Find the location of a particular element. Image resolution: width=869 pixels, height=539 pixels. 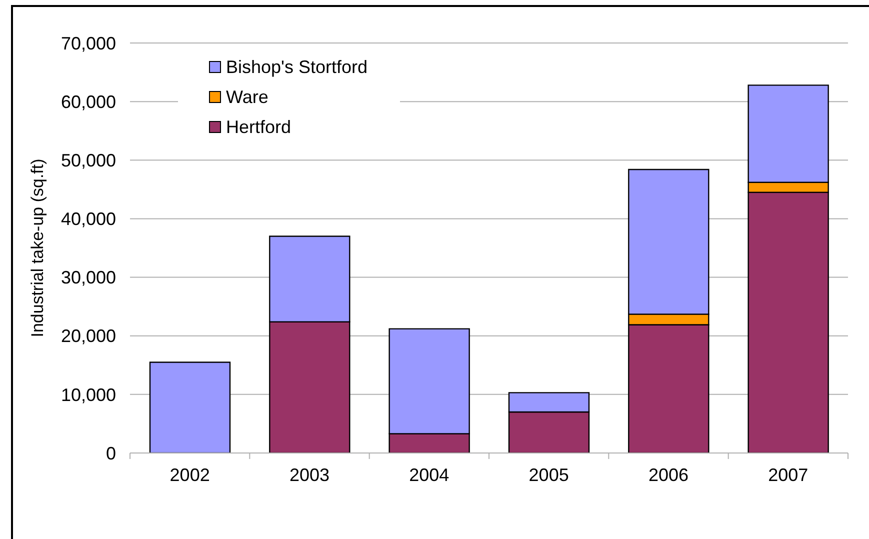

x-tick-label: 2006 is located at coordinates (668, 474).